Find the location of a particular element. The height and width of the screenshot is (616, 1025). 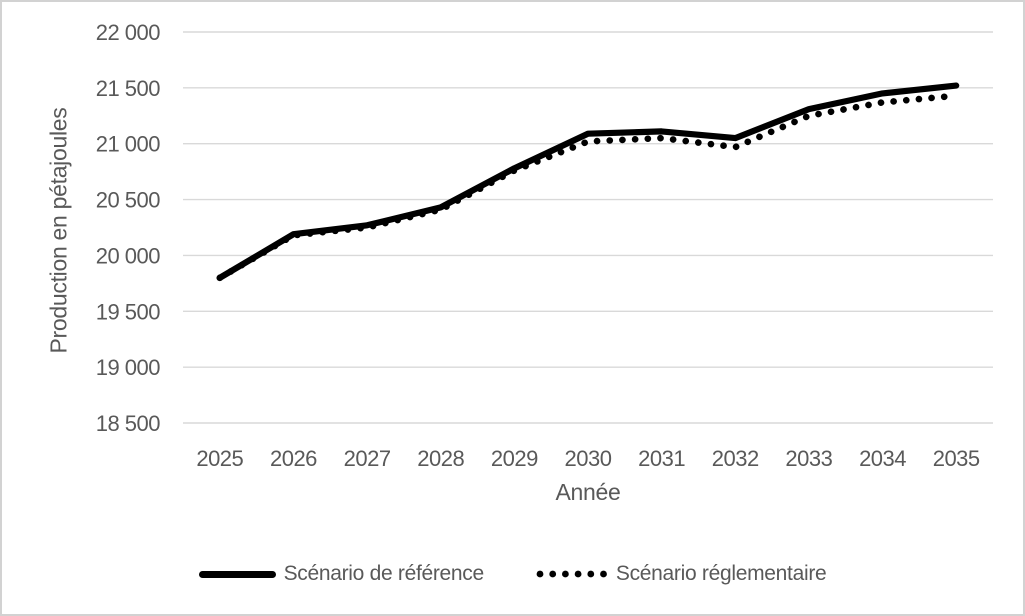

y-tick-label: 20 500 is located at coordinates (128, 200).